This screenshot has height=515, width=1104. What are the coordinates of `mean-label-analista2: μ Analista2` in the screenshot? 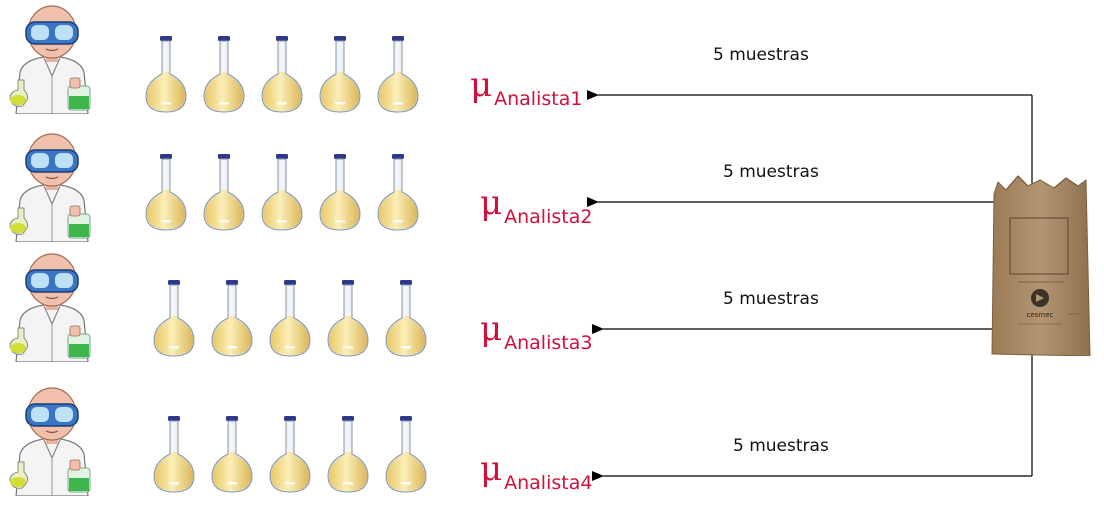 It's located at (536, 210).